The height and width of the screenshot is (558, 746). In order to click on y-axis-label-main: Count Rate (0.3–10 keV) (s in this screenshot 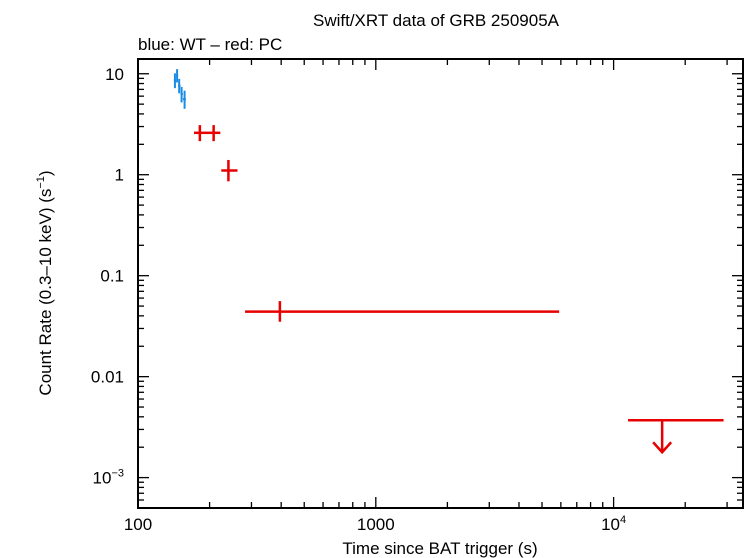, I will do `click(45, 292)`.